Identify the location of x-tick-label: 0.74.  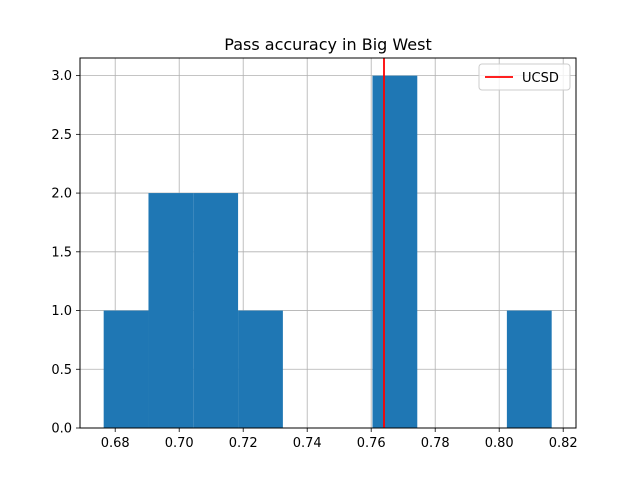
(307, 443).